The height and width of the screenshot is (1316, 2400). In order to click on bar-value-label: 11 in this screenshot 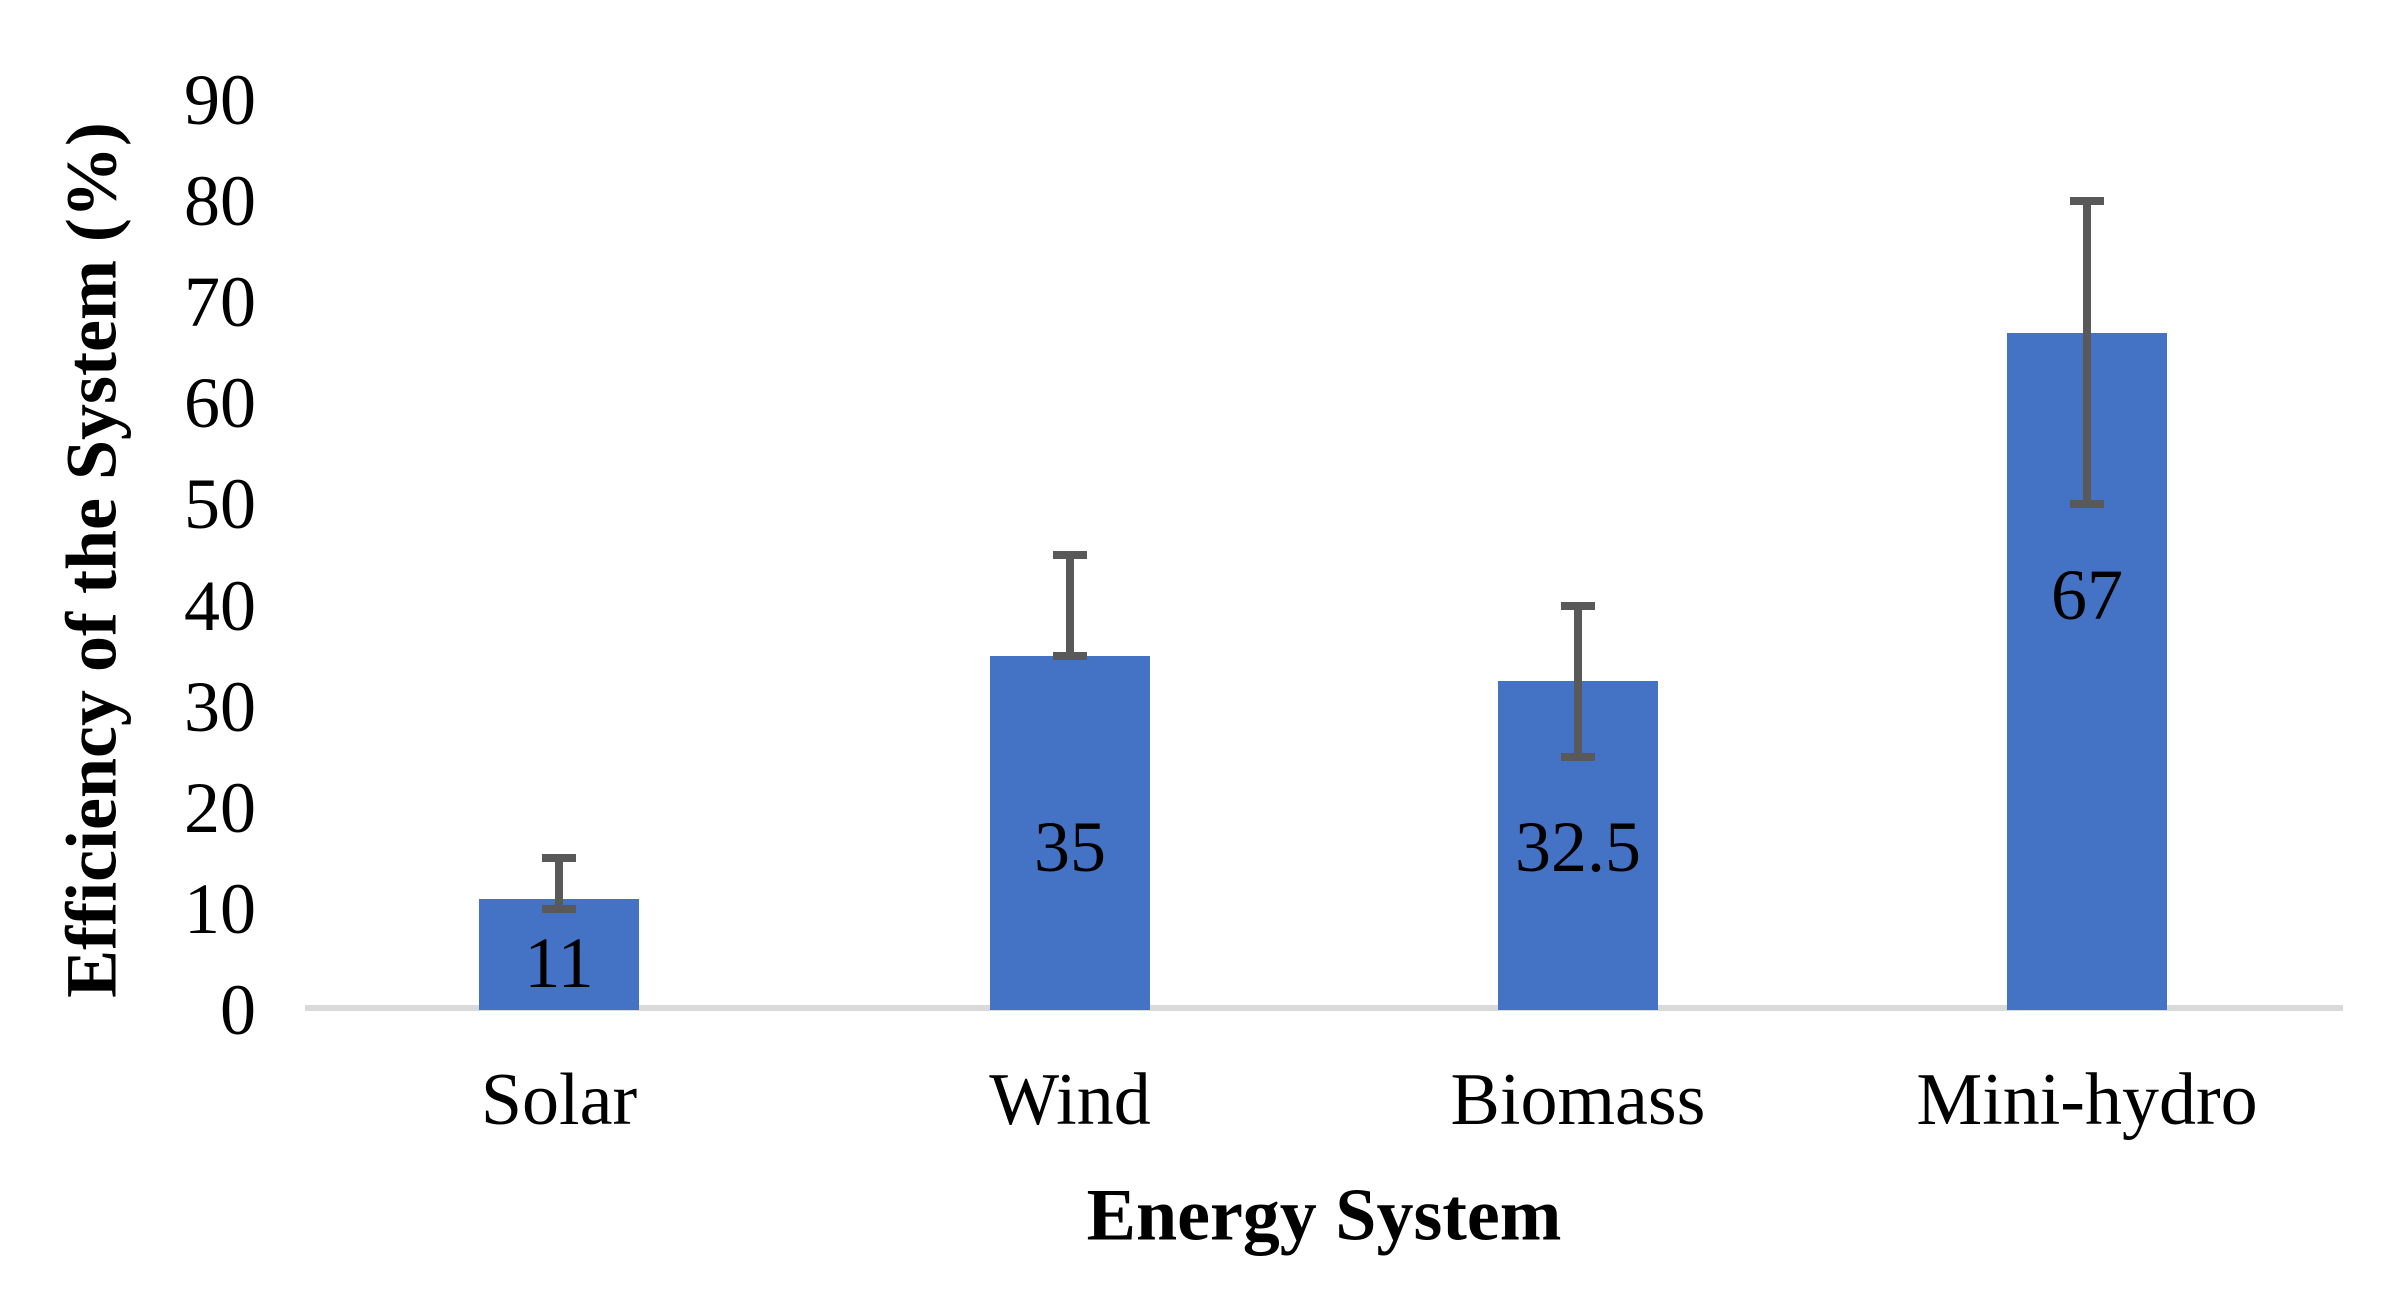, I will do `click(559, 963)`.